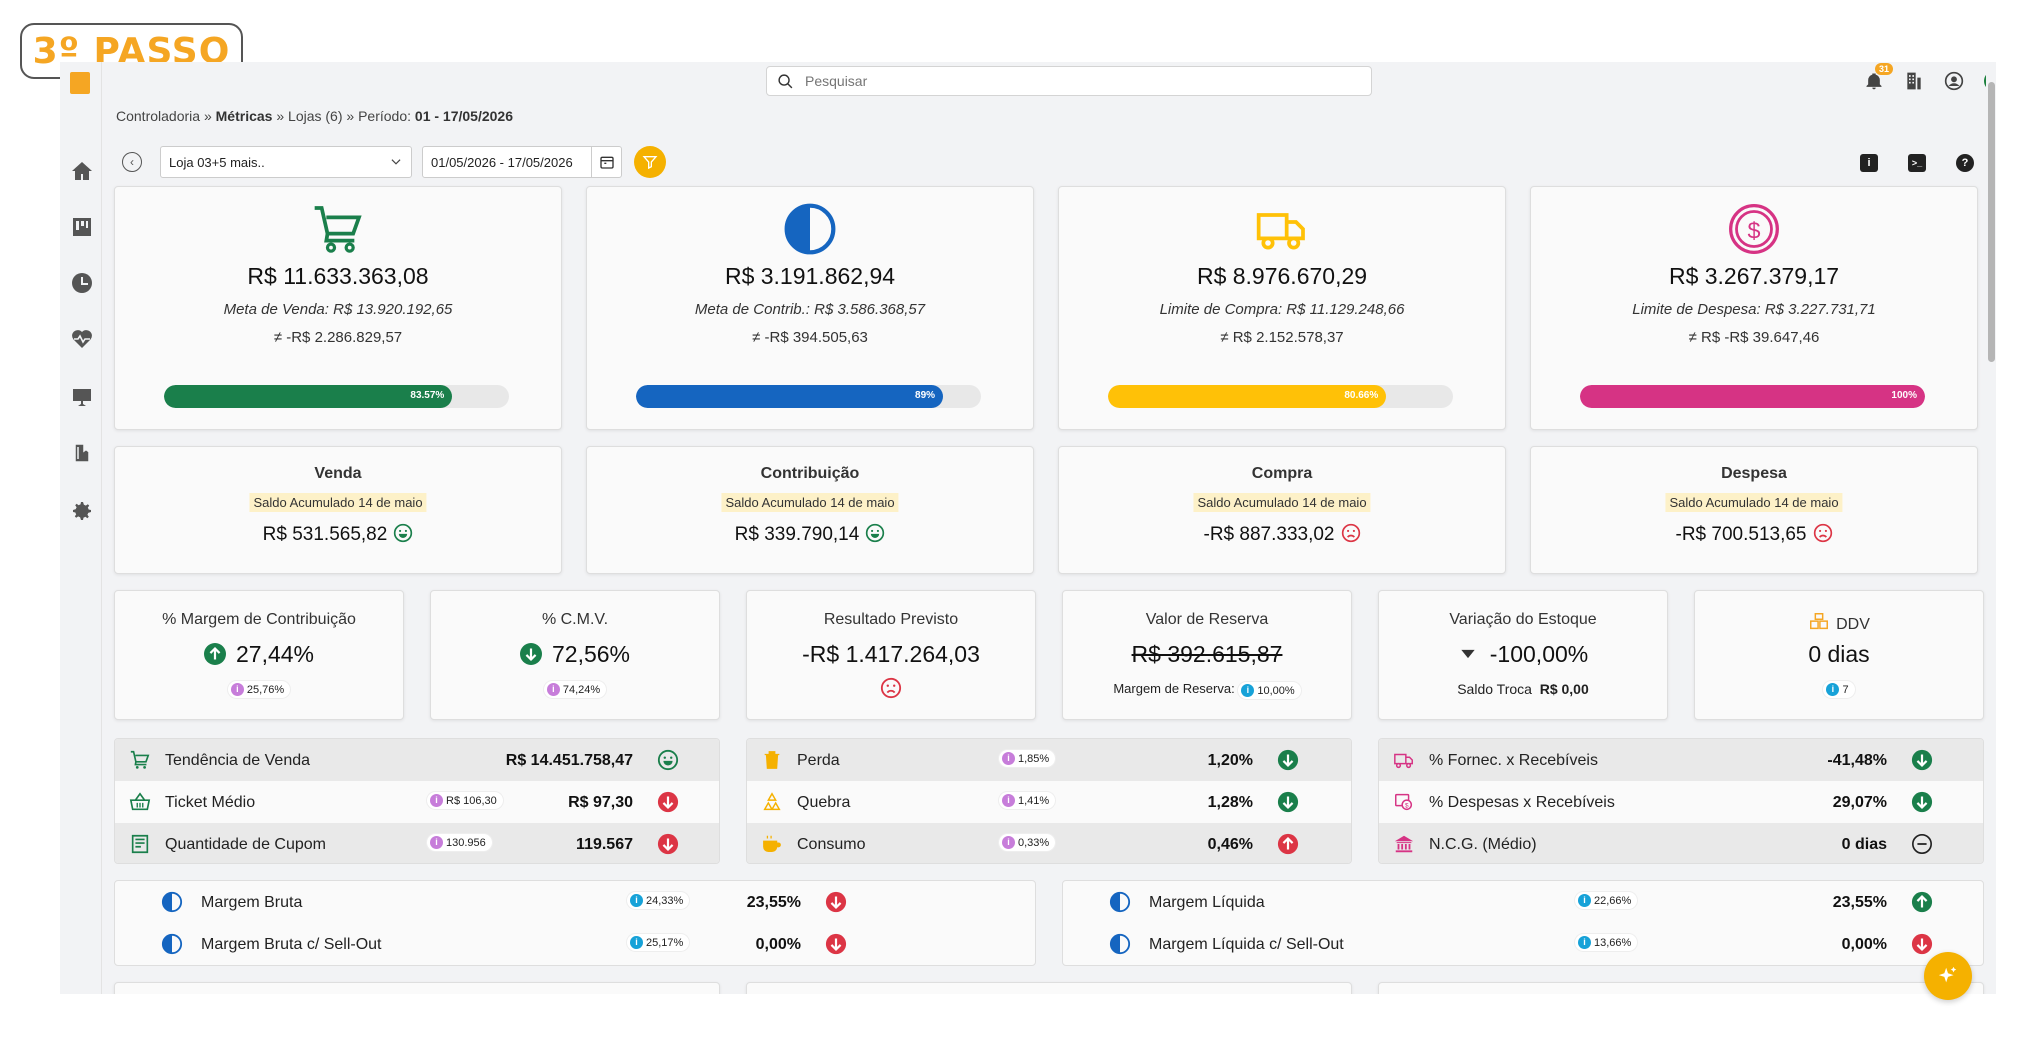  What do you see at coordinates (82, 397) in the screenshot?
I see `presentation-icon` at bounding box center [82, 397].